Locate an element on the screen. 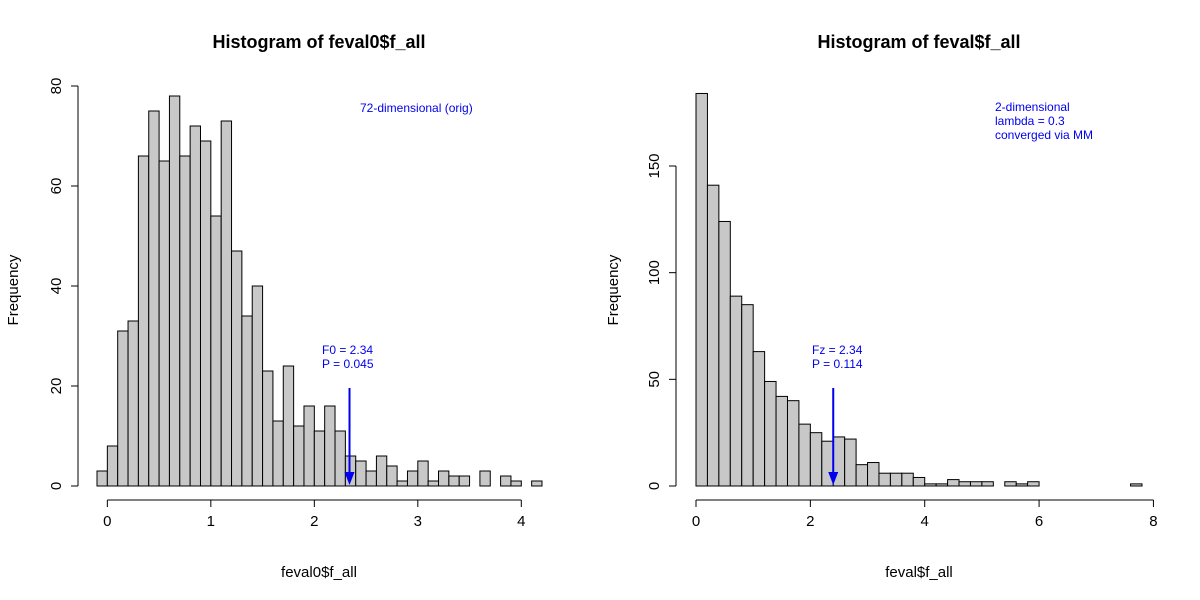 The width and height of the screenshot is (1200, 600). chart-title: Histogram of feval$f_all is located at coordinates (918, 42).